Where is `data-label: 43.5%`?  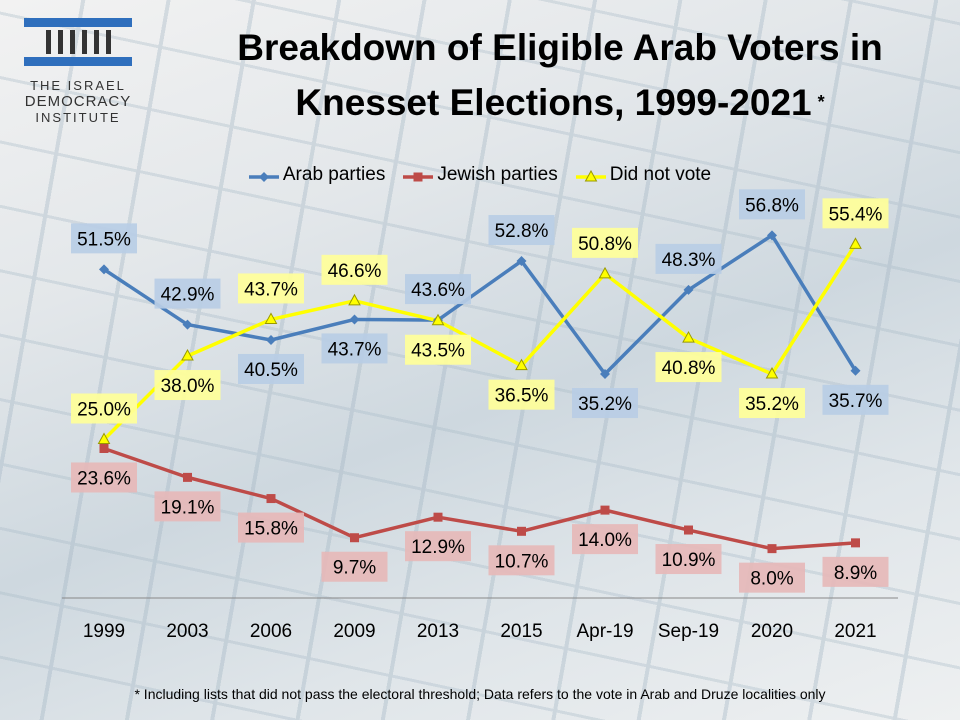
data-label: 43.5% is located at coordinates (438, 351).